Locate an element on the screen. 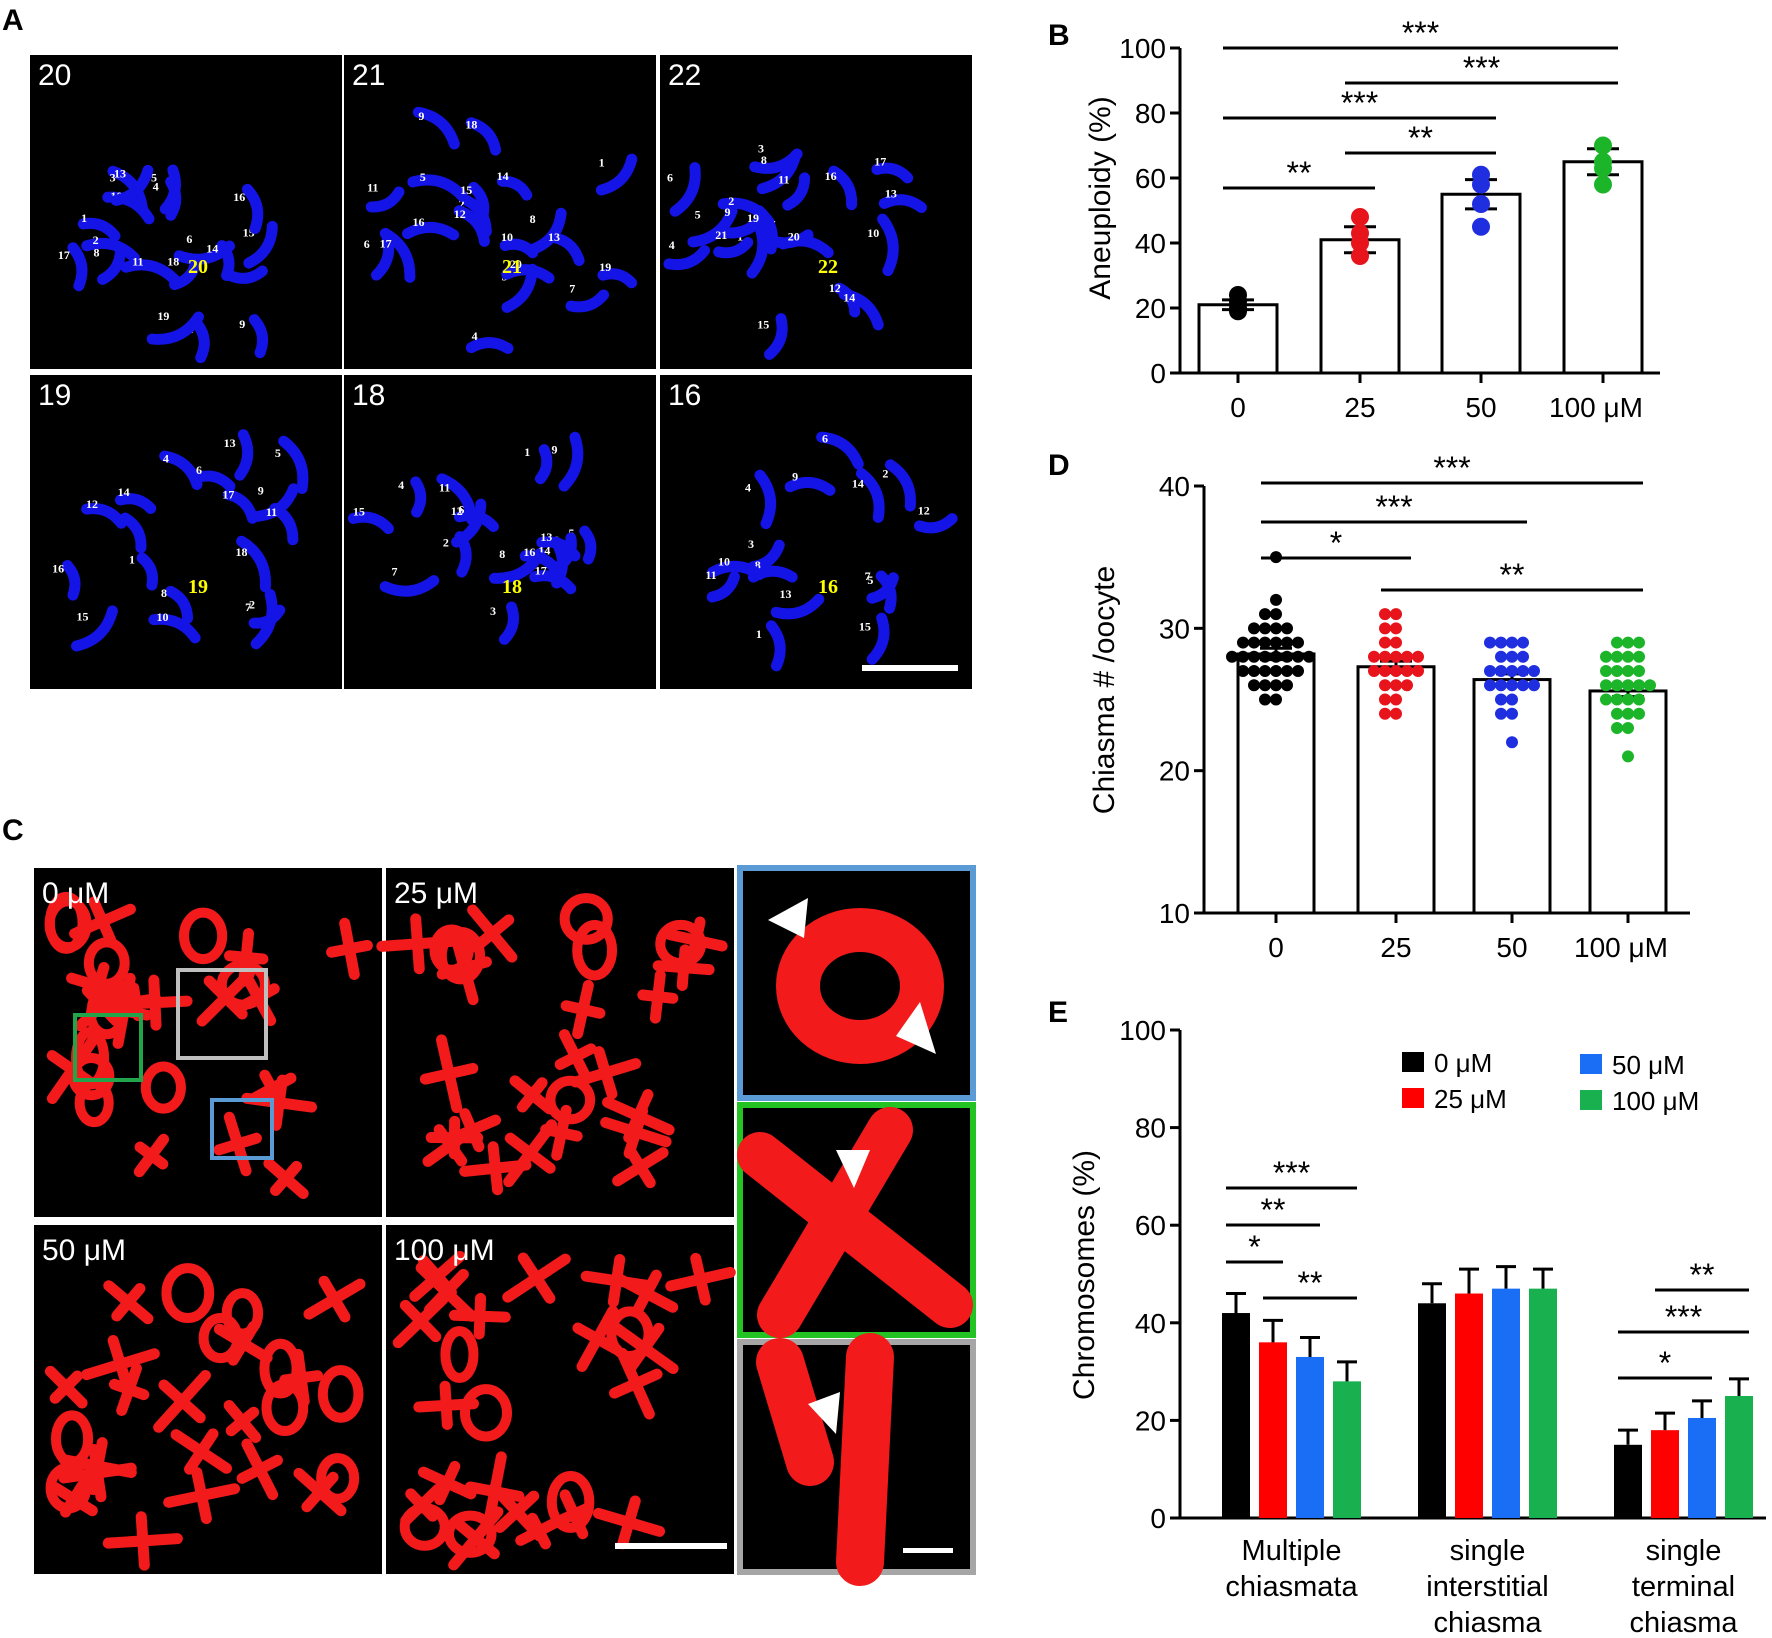 The width and height of the screenshot is (1772, 1638). chromosome-number: 13 is located at coordinates (230, 443).